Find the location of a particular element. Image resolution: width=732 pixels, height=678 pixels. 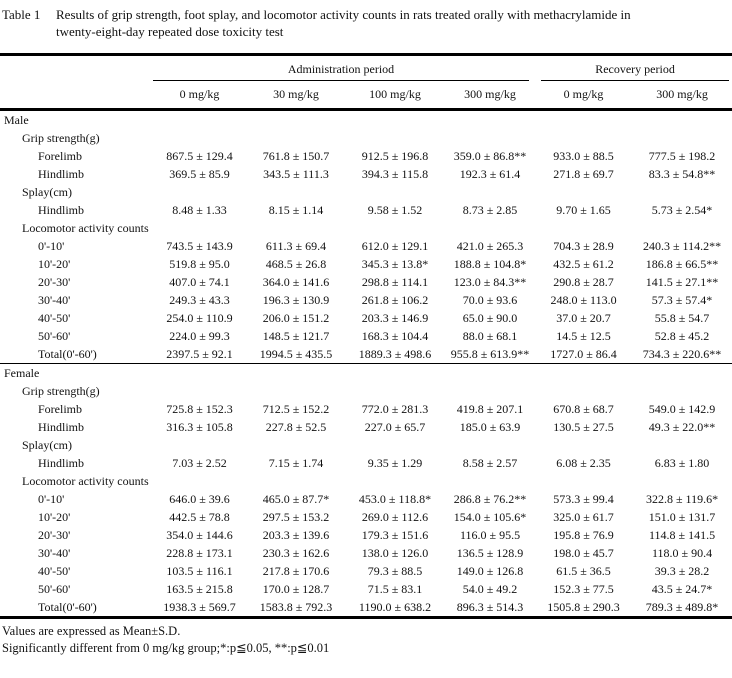

data-cell: 407.0 ± 74.1 is located at coordinates (199, 281).